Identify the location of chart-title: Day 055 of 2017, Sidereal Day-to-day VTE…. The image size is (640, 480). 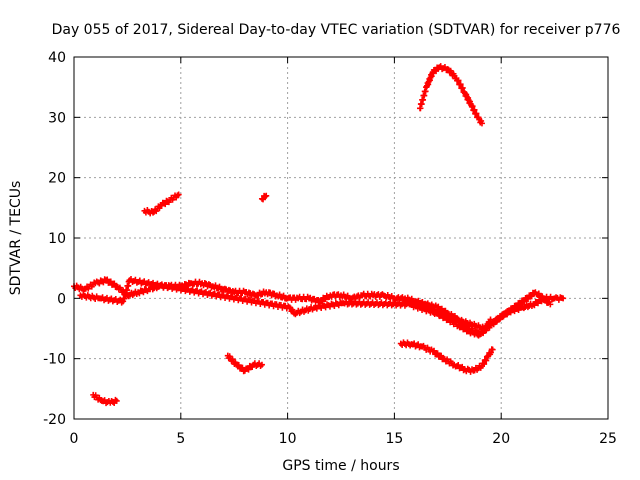
(336, 30).